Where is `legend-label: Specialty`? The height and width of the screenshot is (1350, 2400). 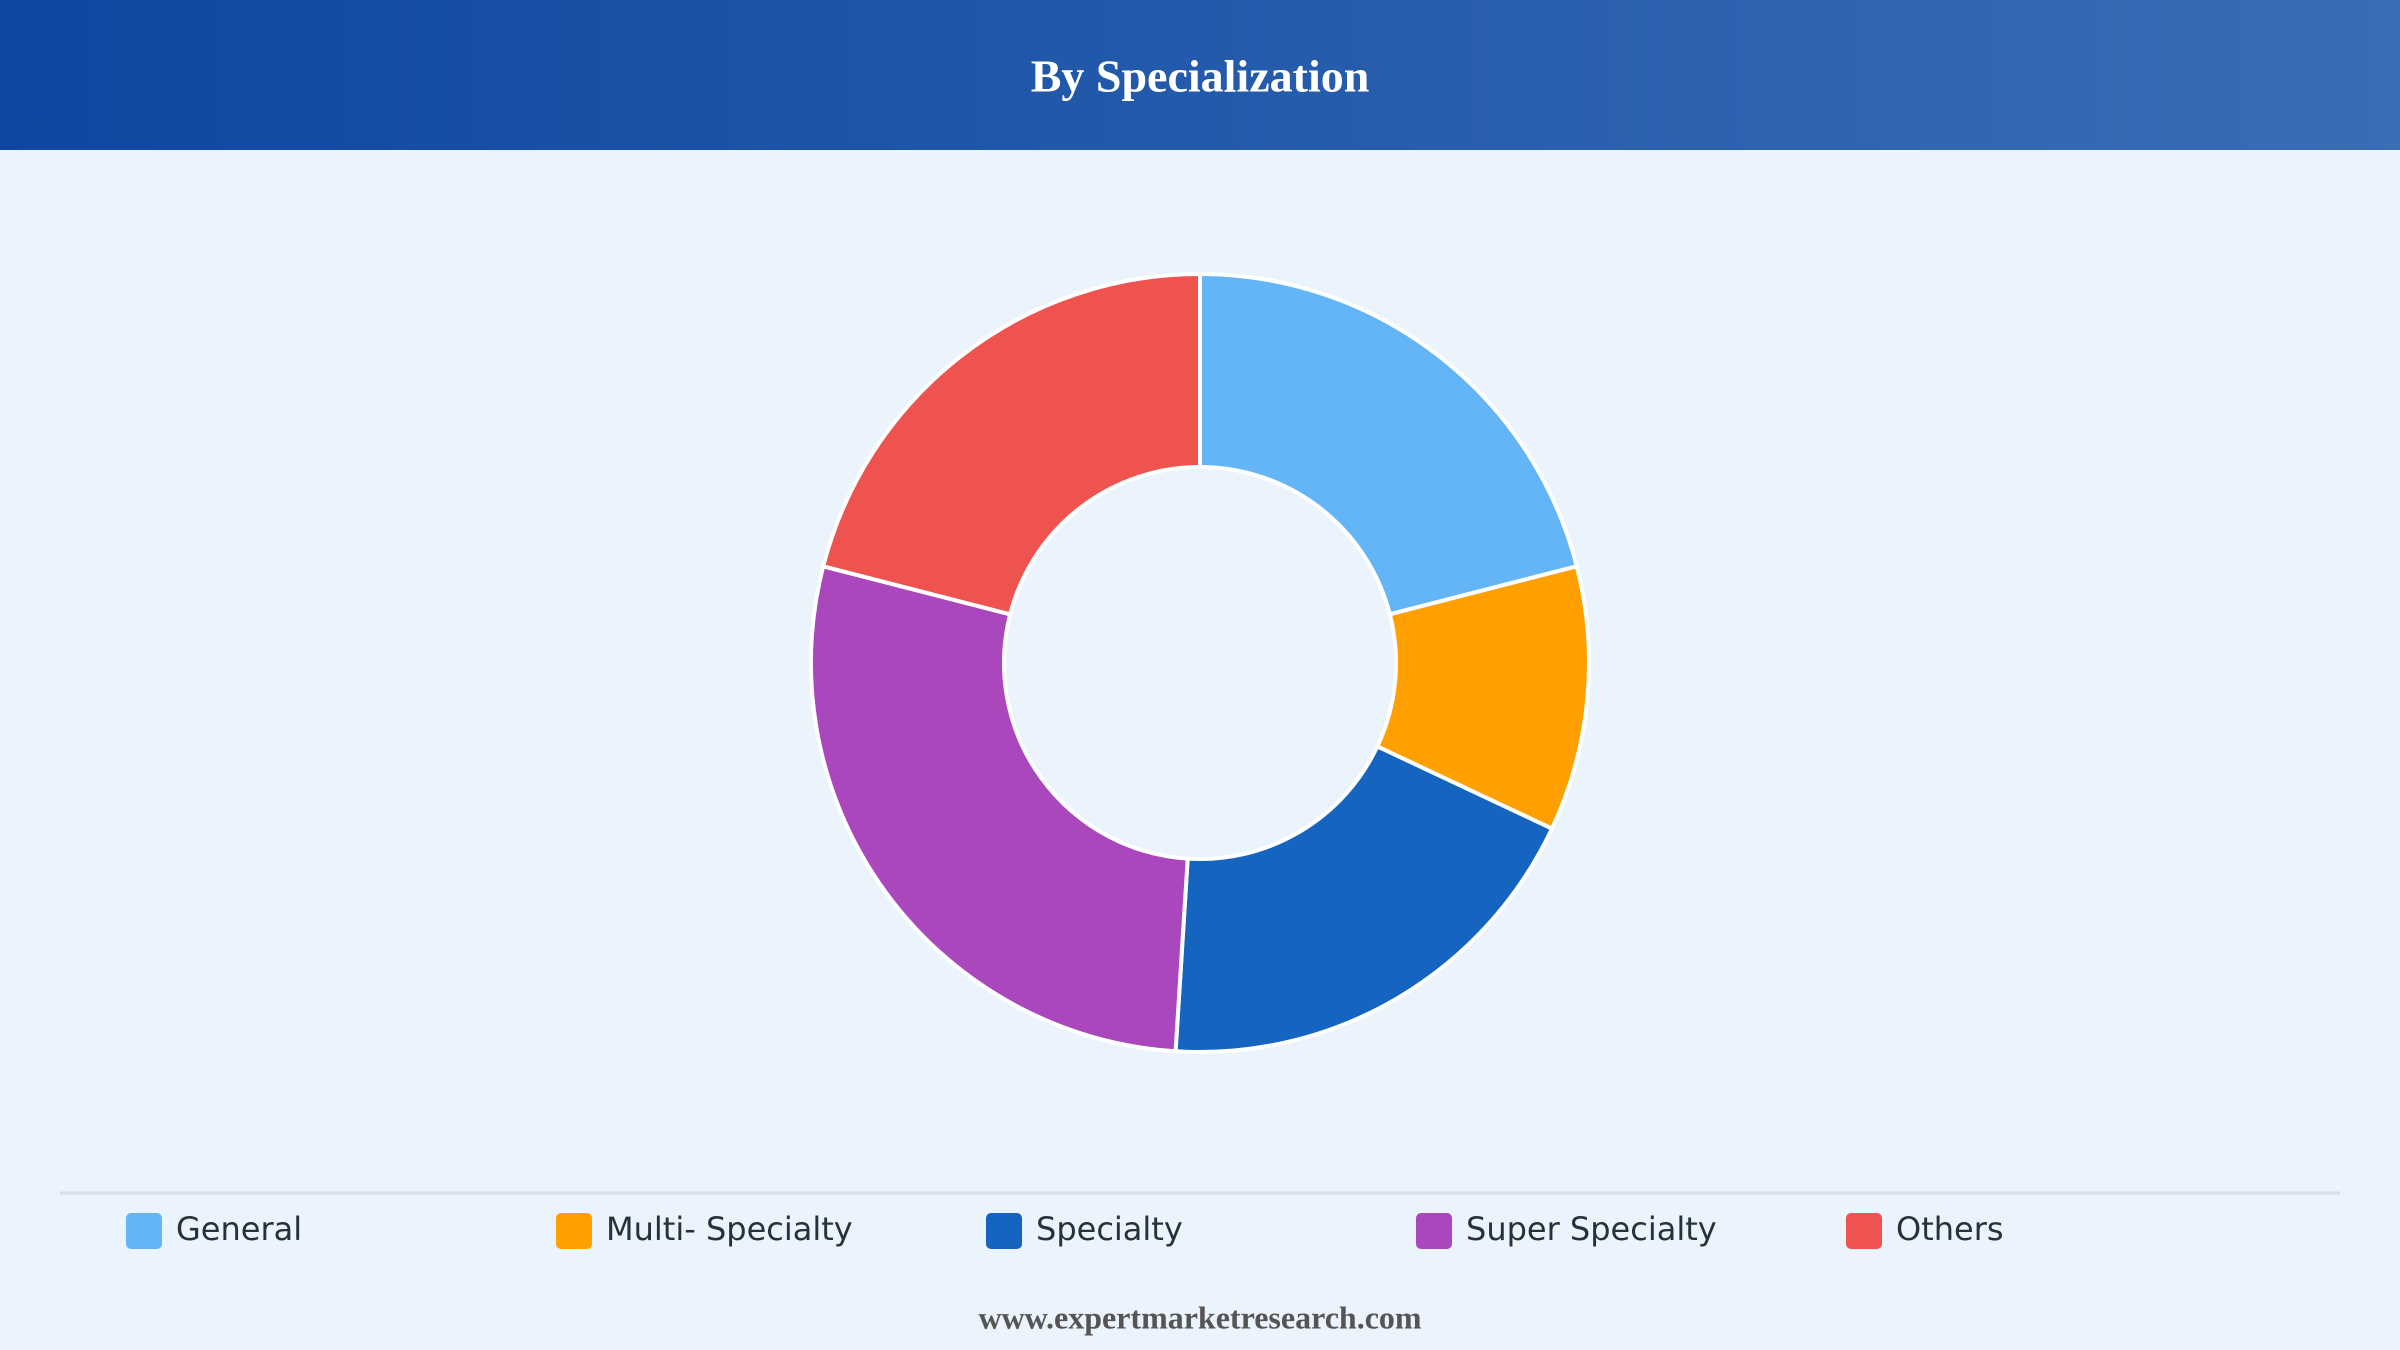
legend-label: Specialty is located at coordinates (1109, 1229).